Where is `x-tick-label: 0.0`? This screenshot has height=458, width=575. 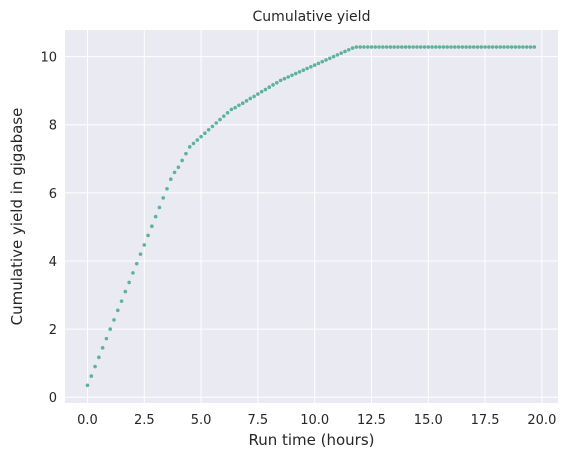
x-tick-label: 0.0 is located at coordinates (87, 420).